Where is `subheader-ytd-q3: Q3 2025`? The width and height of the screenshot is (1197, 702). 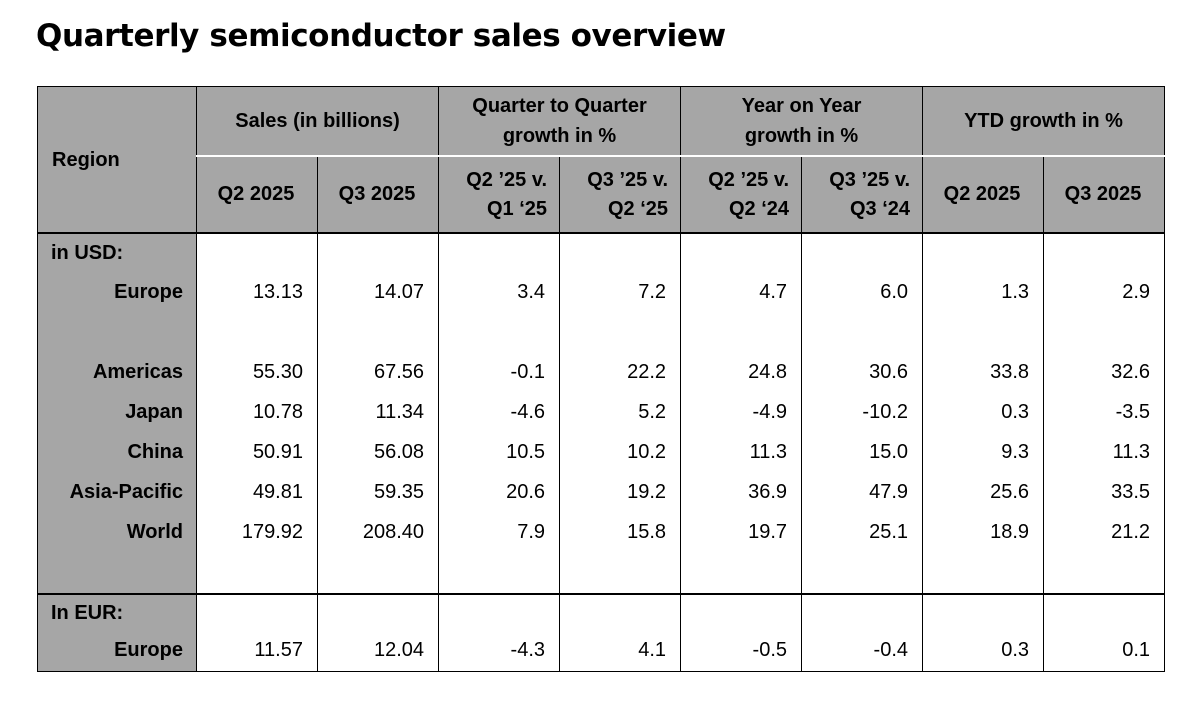 subheader-ytd-q3: Q3 2025 is located at coordinates (1104, 194).